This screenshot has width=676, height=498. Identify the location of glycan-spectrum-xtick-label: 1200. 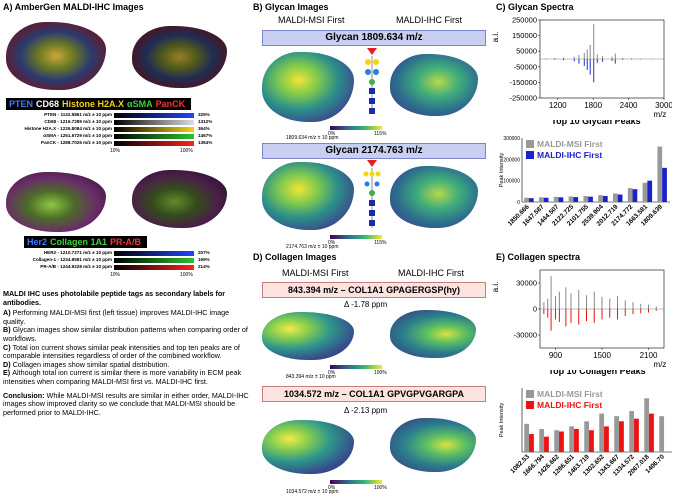
(558, 105).